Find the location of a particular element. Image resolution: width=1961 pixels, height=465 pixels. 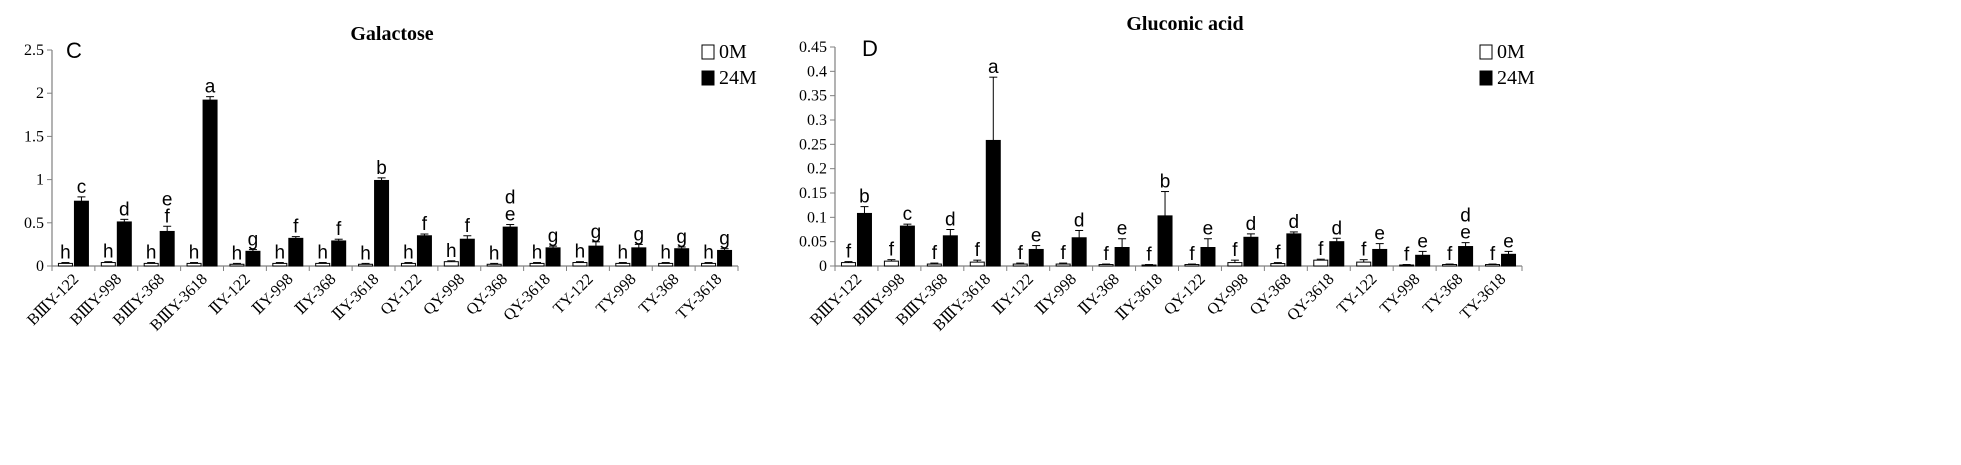

x-tick-label: TY-998 is located at coordinates (616, 294).